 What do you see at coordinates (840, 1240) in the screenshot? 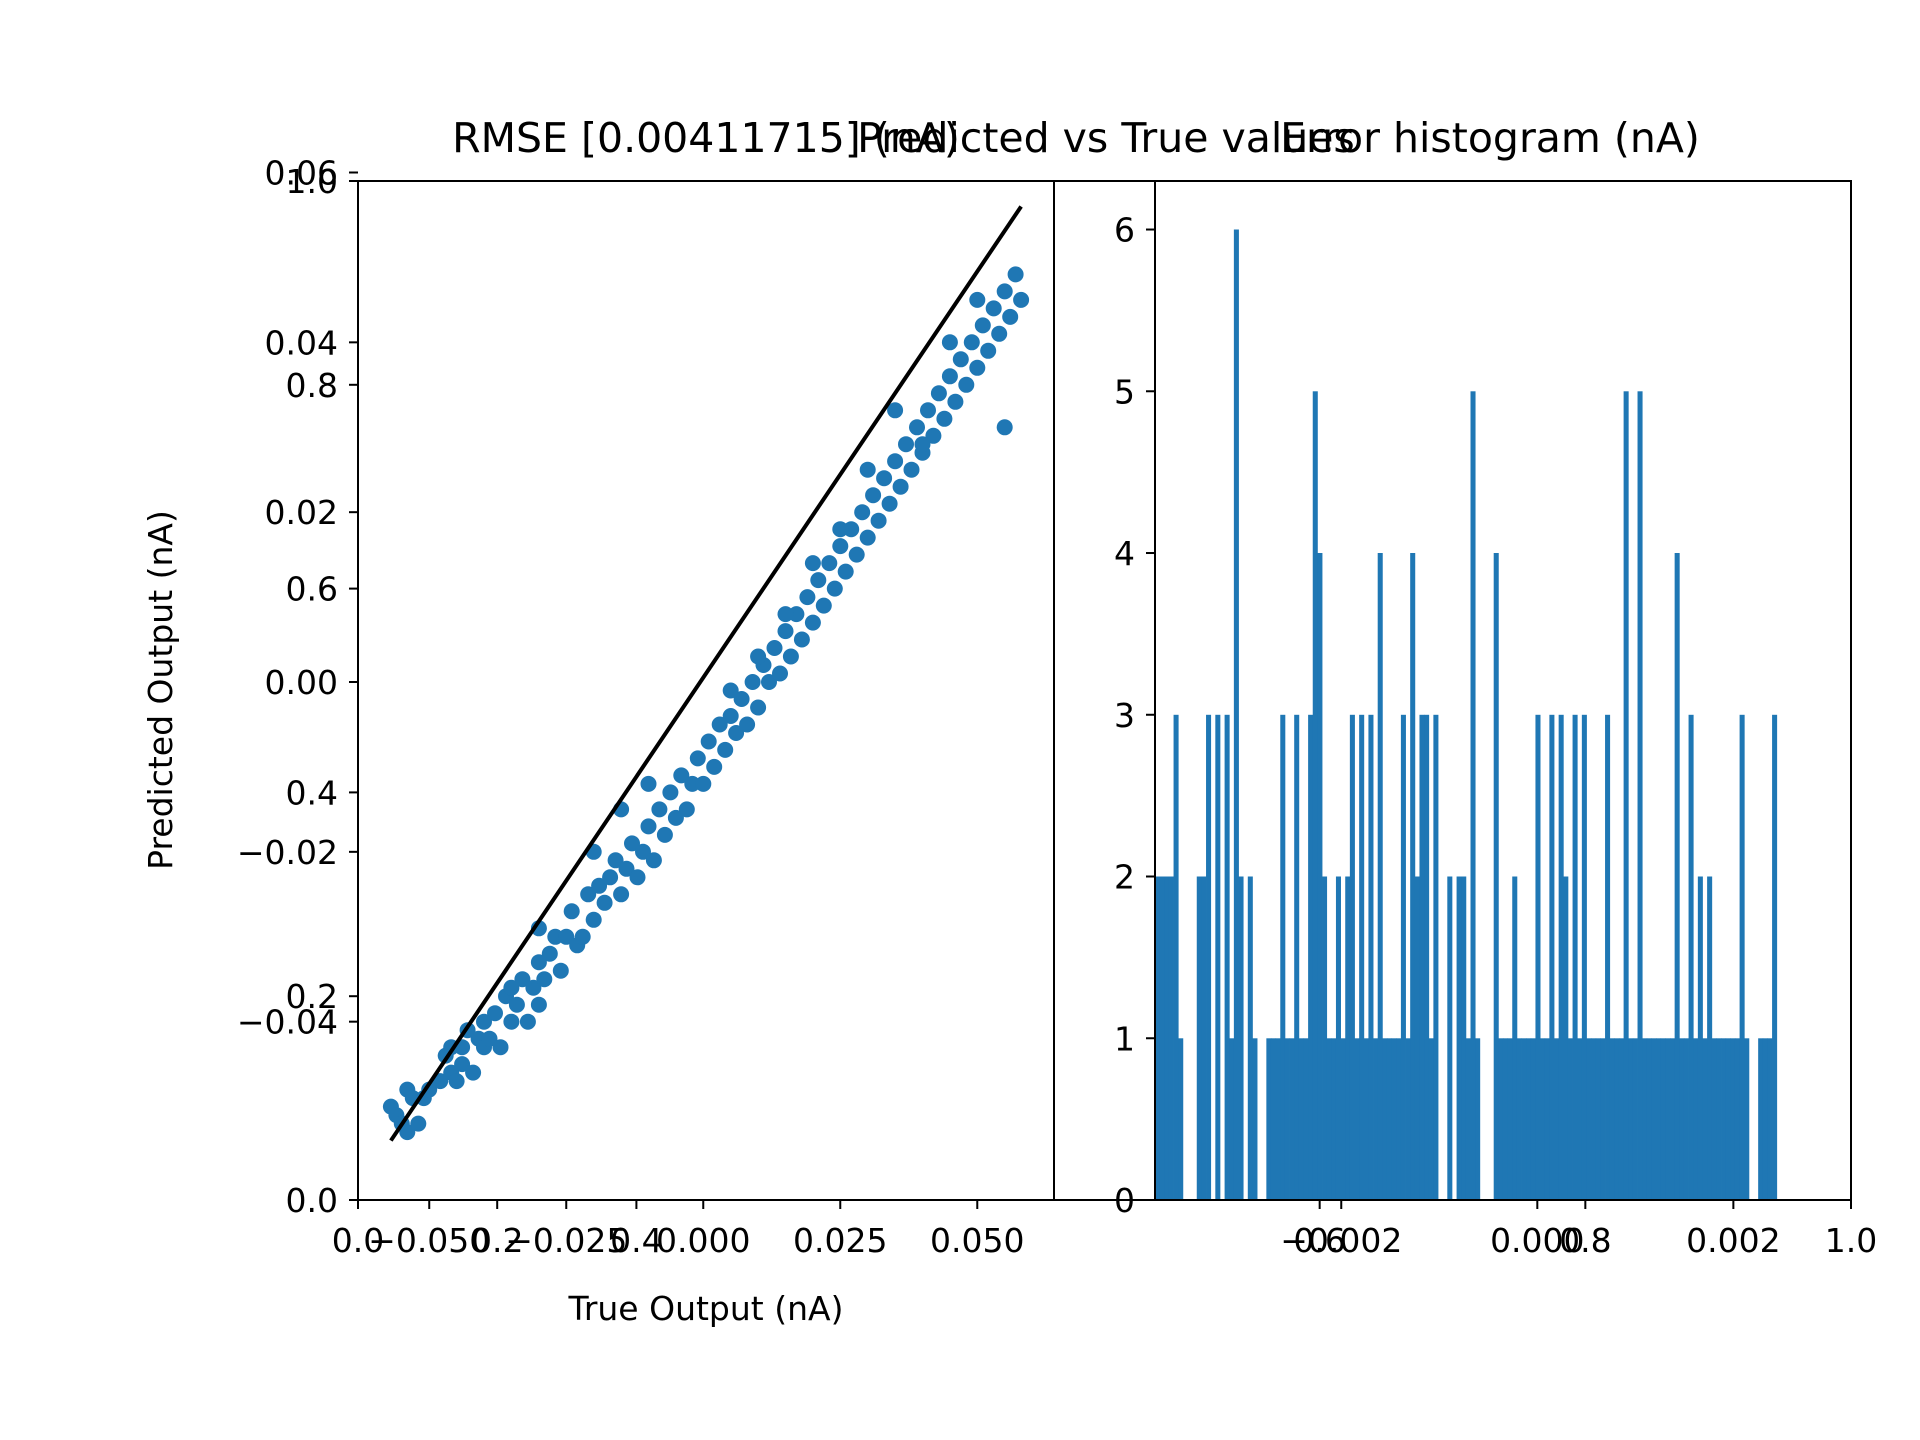
I see `x-tick-label: 0.025` at bounding box center [840, 1240].